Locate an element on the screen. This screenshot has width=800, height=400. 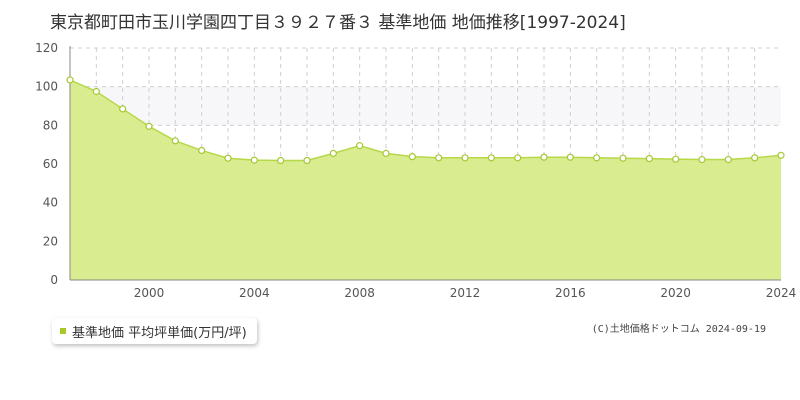
chart-title: 東京都町田市玉川学園四丁目３９２７番３ 基準地価 地価推移[1997-2024] is located at coordinates (338, 23).